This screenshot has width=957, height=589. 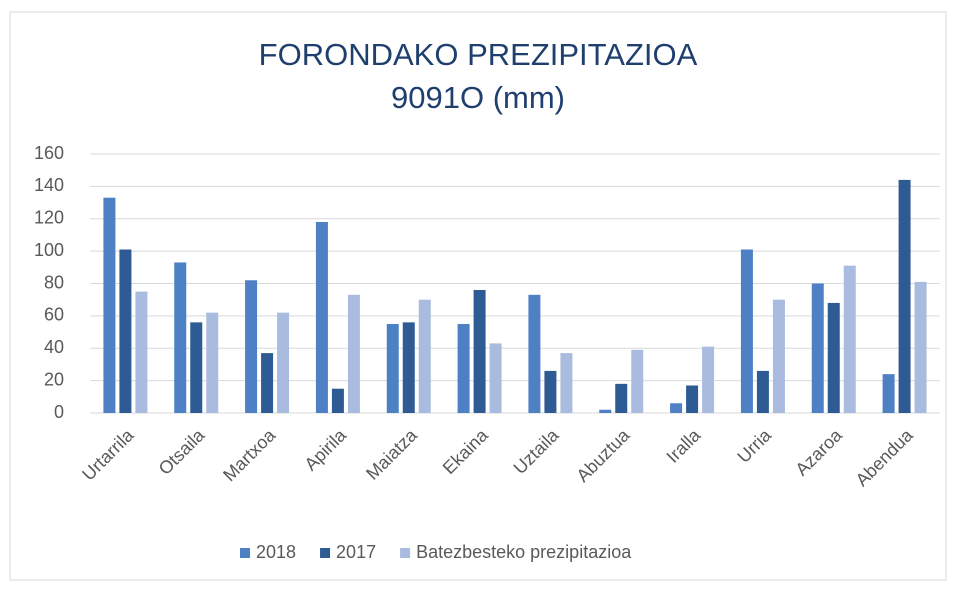 What do you see at coordinates (478, 97) in the screenshot?
I see `chart-subtitle: 9091O (mm)` at bounding box center [478, 97].